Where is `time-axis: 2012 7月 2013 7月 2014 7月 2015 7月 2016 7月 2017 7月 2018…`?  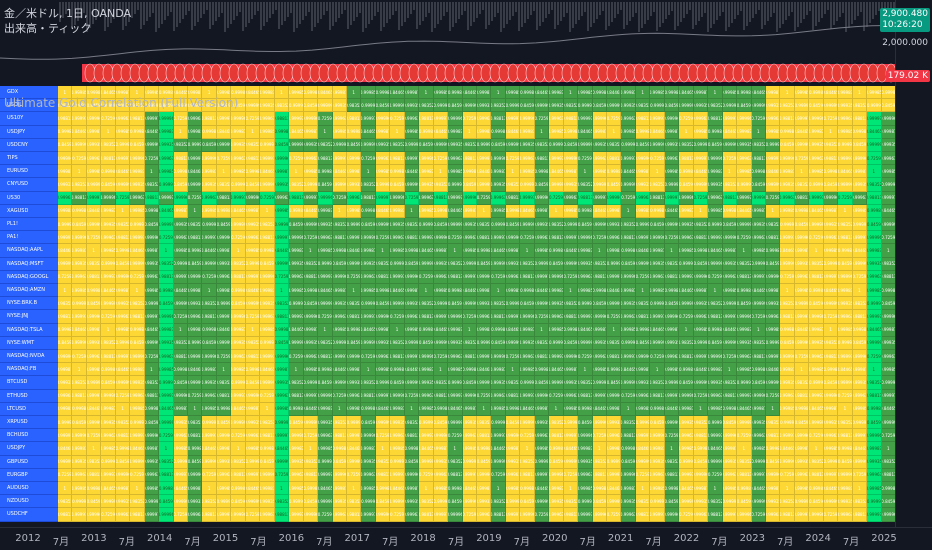
time-axis: 2012 7月 2013 7月 2014 7月 2015 7月 2016 7月 2017 7月 2018… is located at coordinates (466, 538).